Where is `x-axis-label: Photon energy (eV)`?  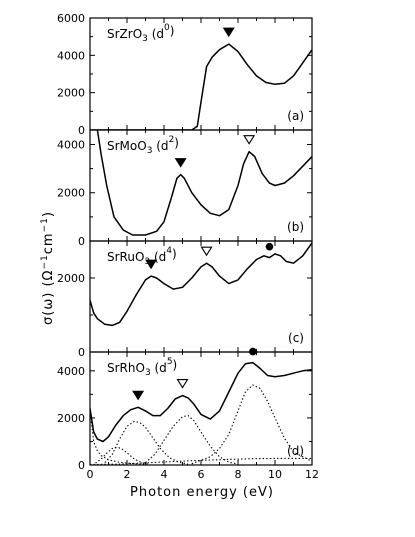
x-axis-label: Photon energy (eV) is located at coordinates (202, 492).